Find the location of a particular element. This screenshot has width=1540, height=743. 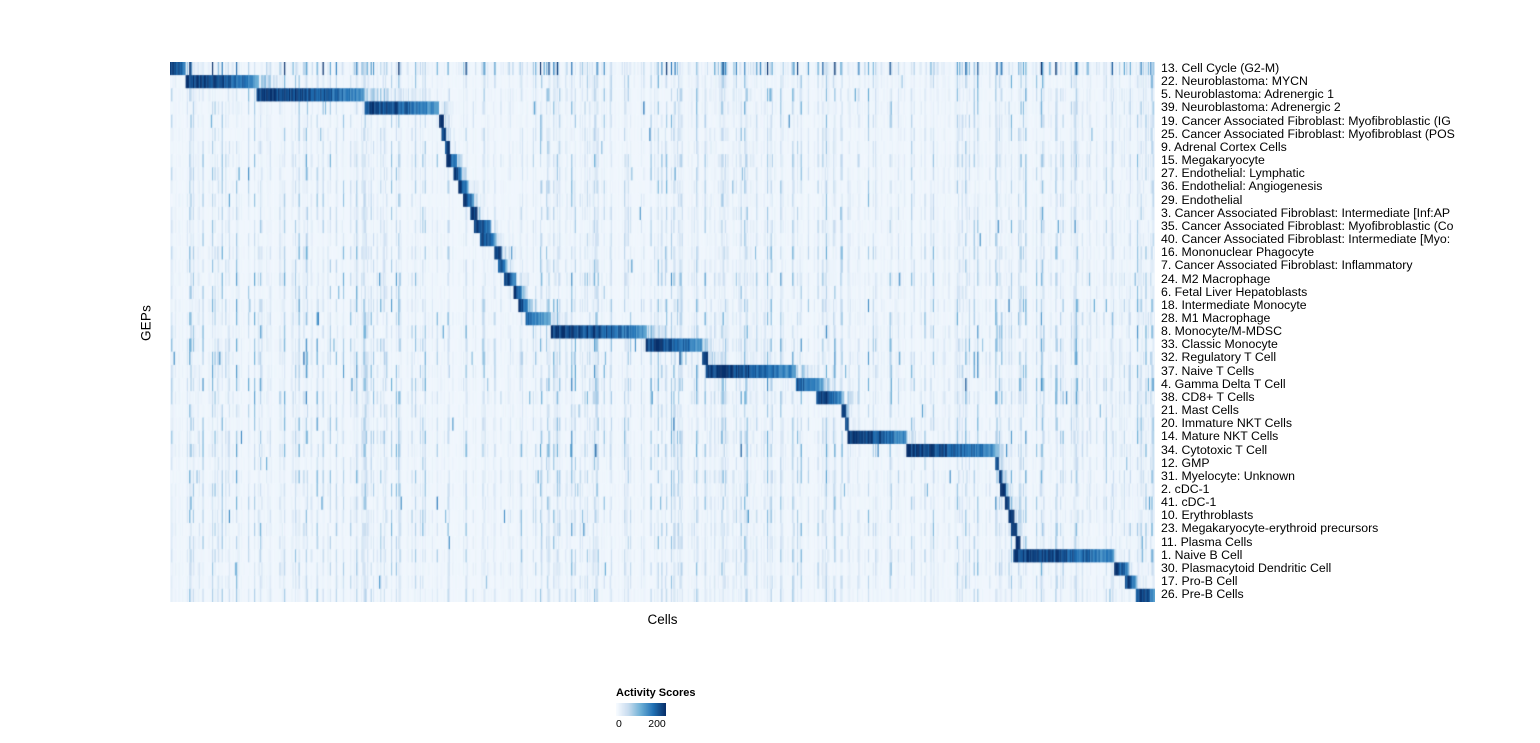

row-label: 34. Cytotoxic T Cell is located at coordinates (1214, 449).